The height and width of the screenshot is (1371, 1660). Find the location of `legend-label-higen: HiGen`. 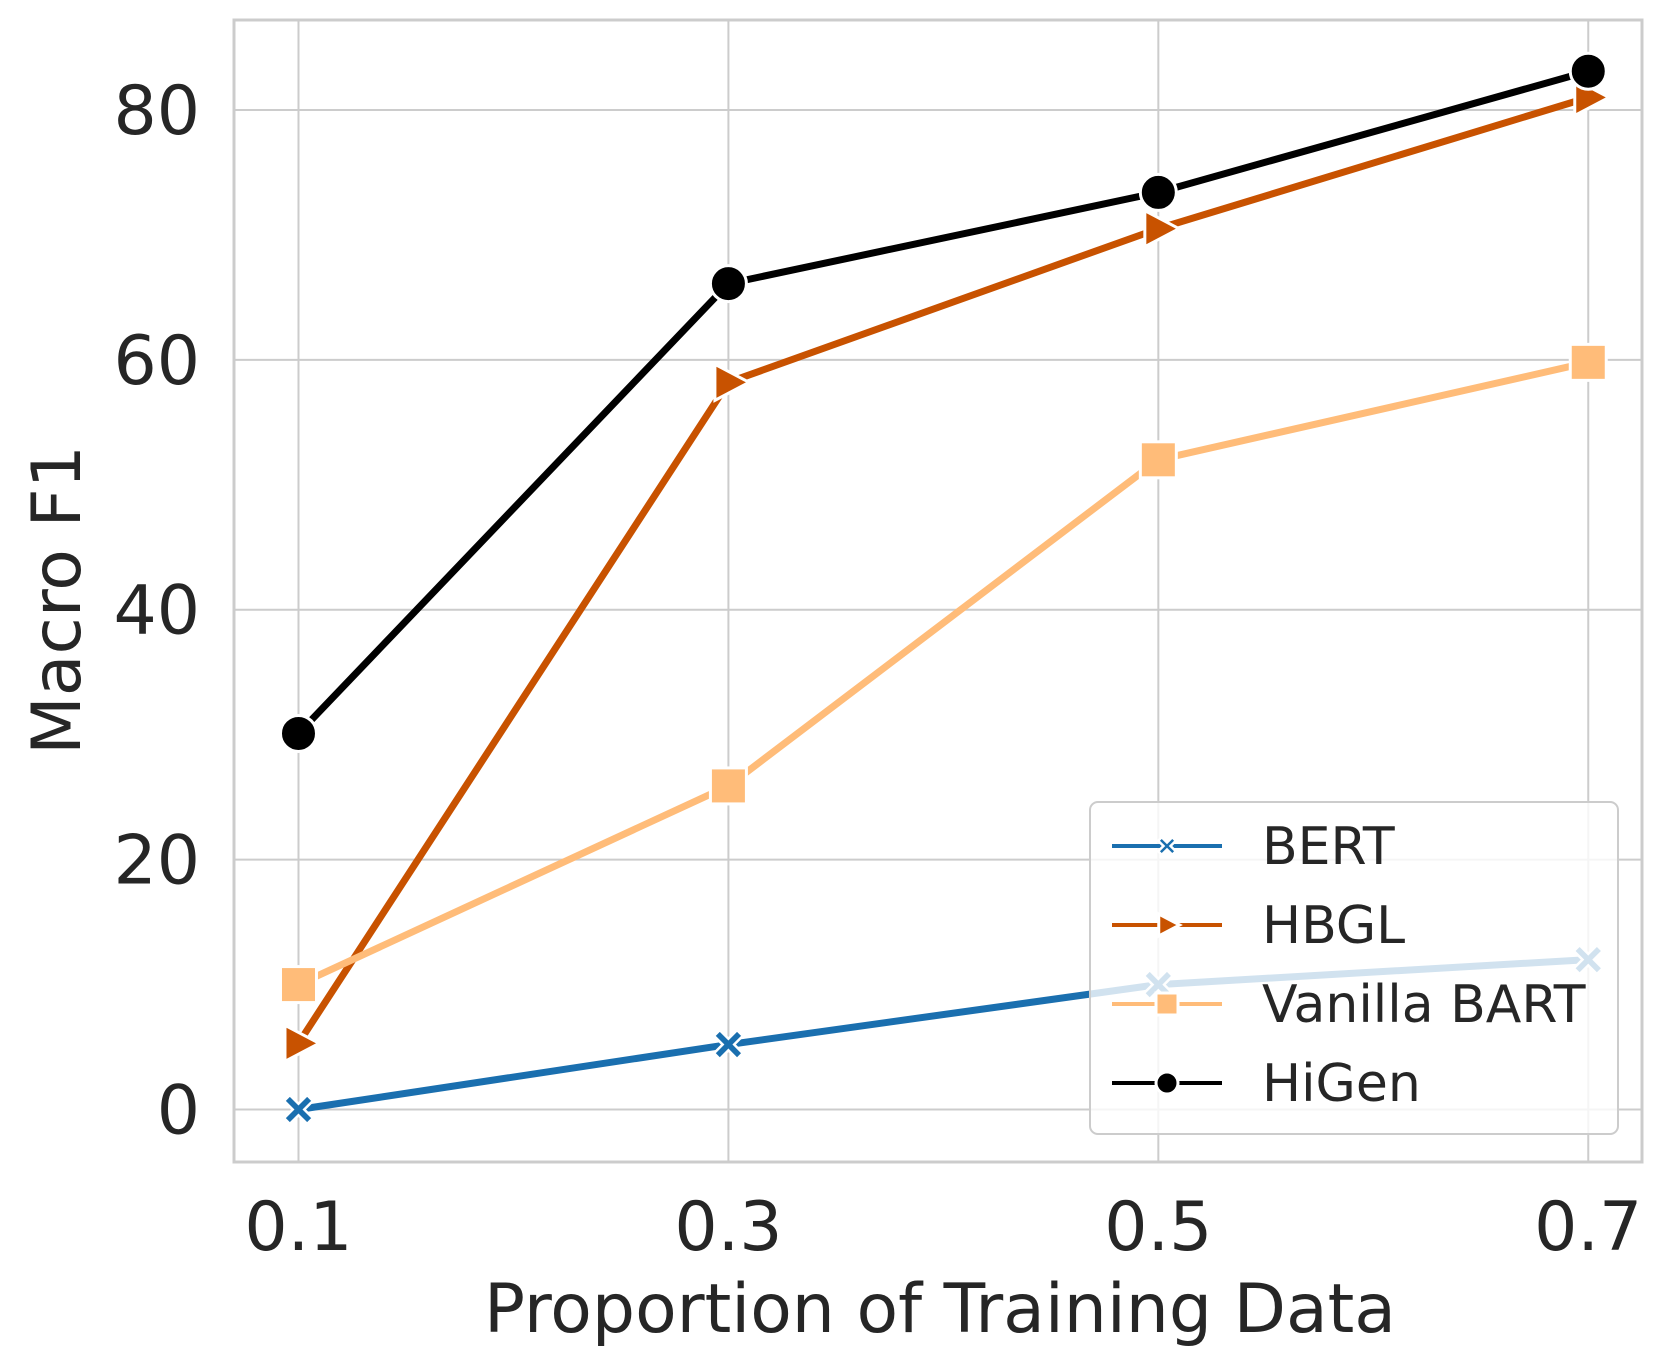

legend-label-higen: HiGen is located at coordinates (1341, 1084).